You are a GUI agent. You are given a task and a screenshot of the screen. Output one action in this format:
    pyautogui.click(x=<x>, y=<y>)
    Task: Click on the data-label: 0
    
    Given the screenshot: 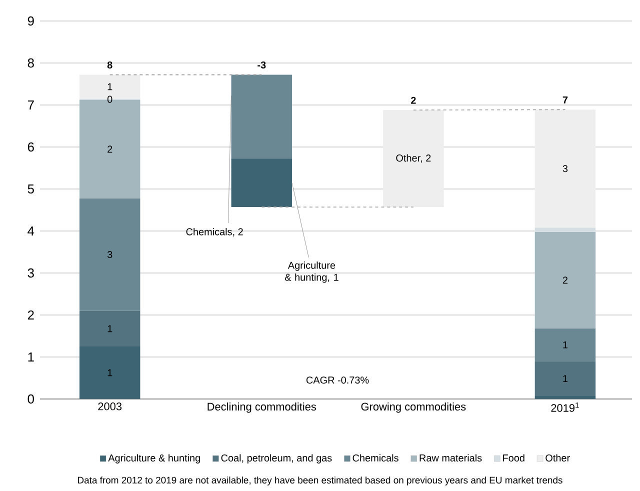 What is the action you would take?
    pyautogui.click(x=109, y=99)
    